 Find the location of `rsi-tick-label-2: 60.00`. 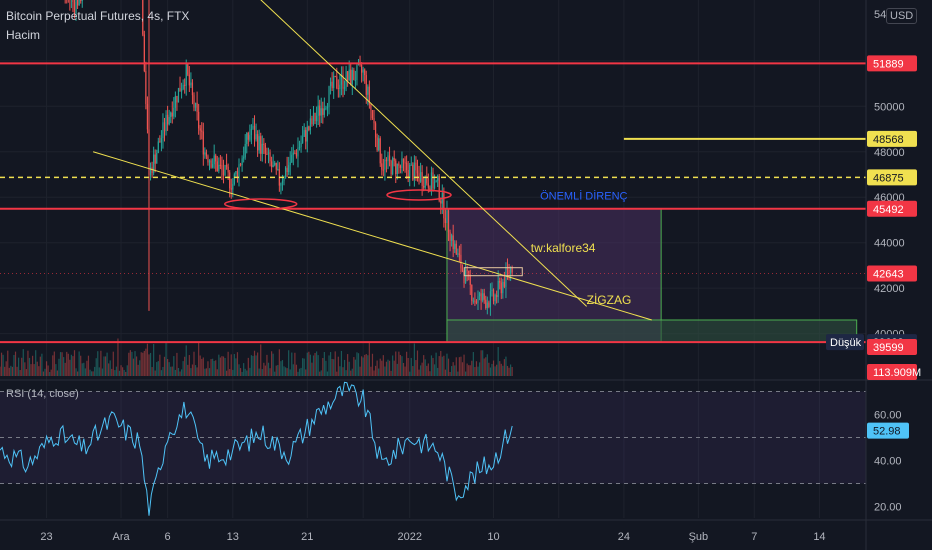

rsi-tick-label-2: 60.00 is located at coordinates (888, 416).